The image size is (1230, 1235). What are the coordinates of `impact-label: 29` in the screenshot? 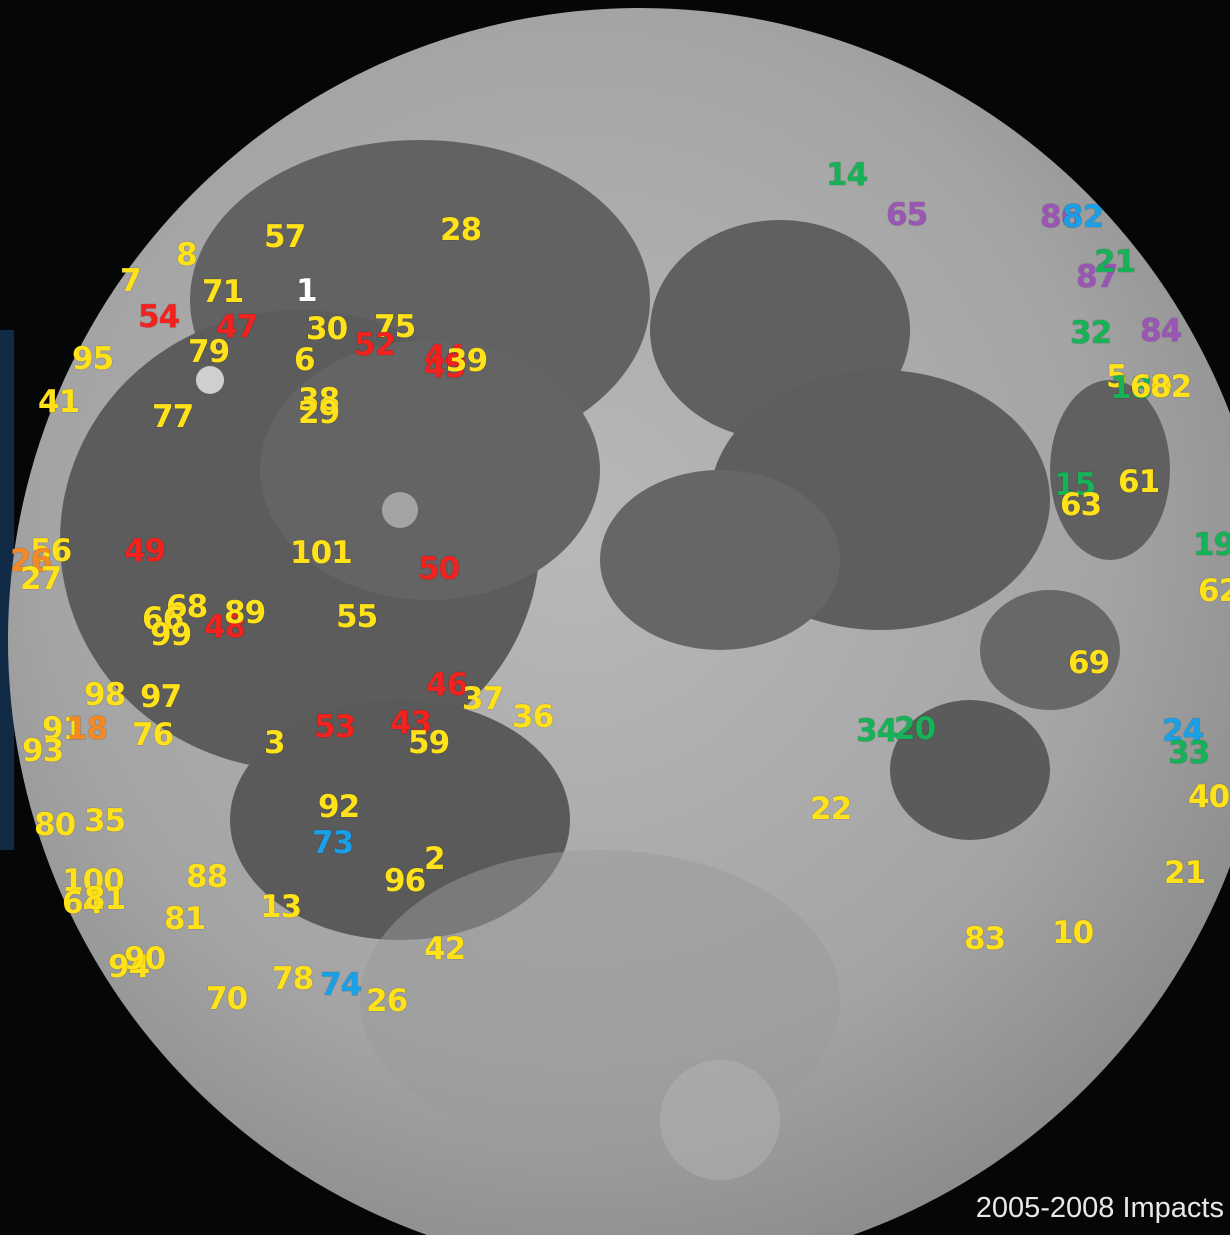 It's located at (319, 413).